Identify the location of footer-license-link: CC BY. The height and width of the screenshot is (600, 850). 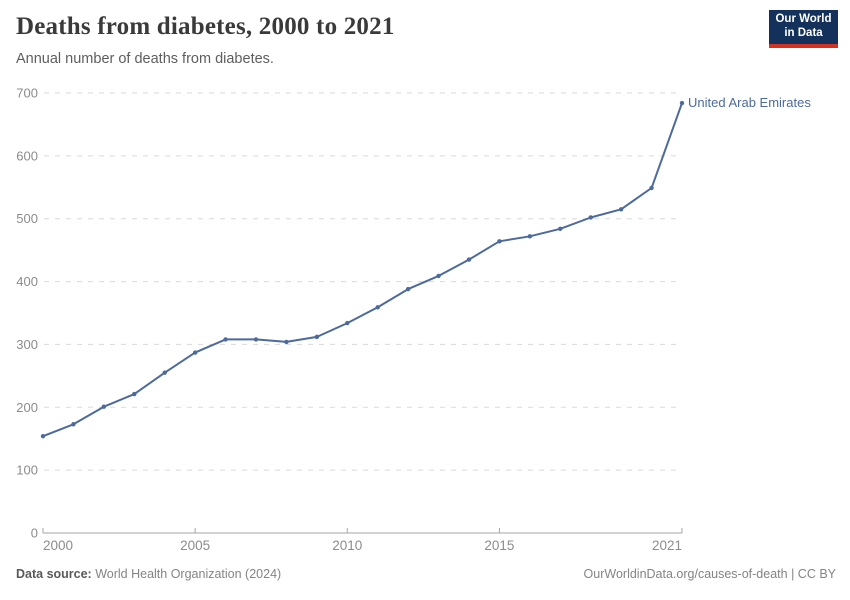
(816, 574).